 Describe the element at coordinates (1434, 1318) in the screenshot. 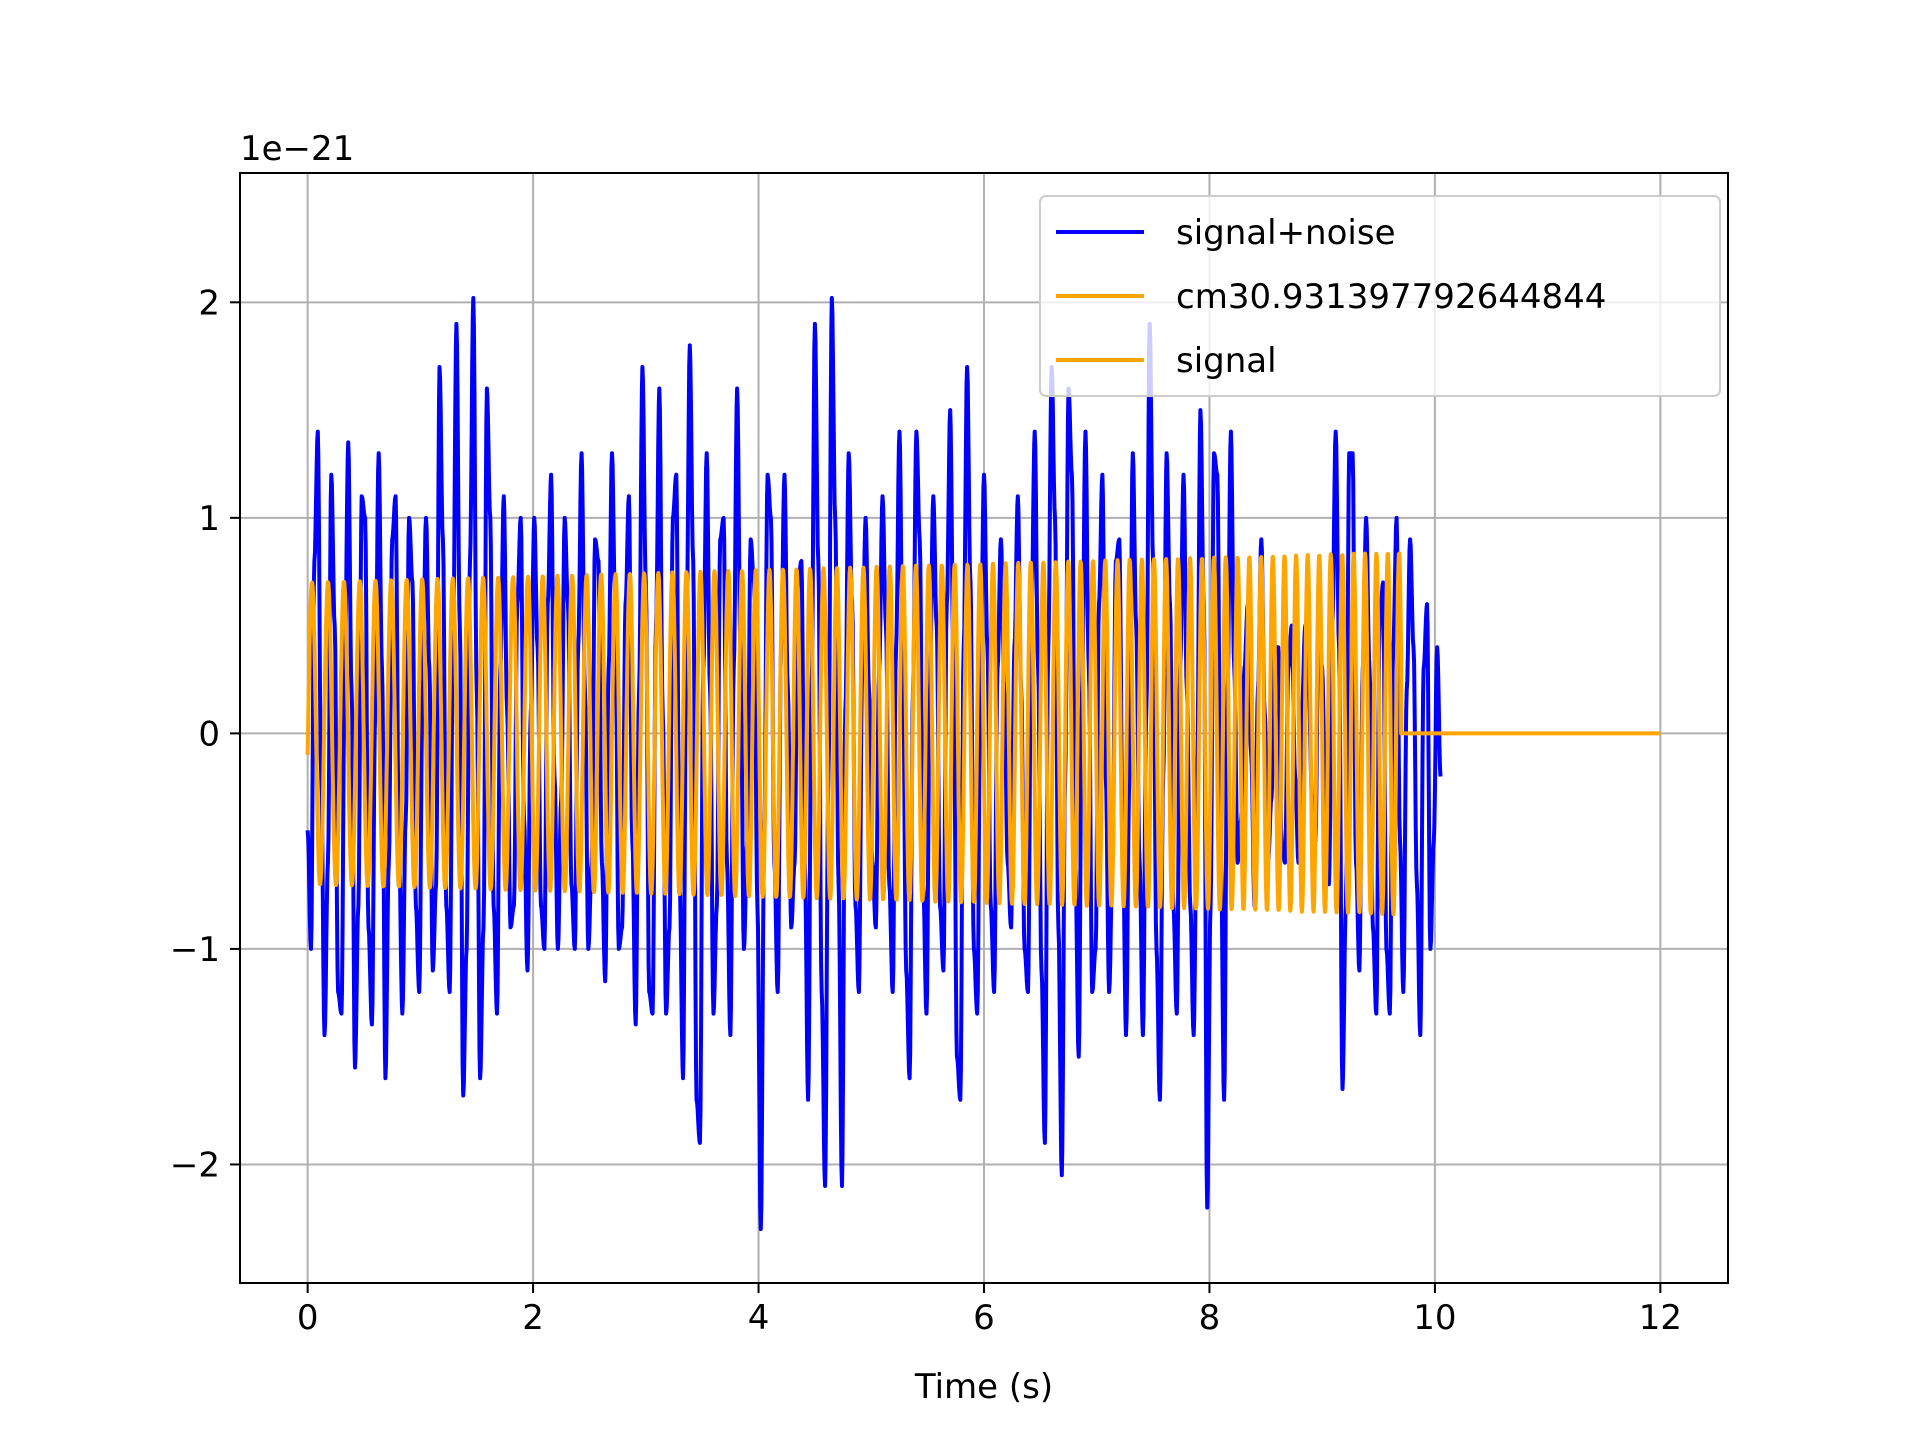

I see `x-tick-label: 10` at that location.